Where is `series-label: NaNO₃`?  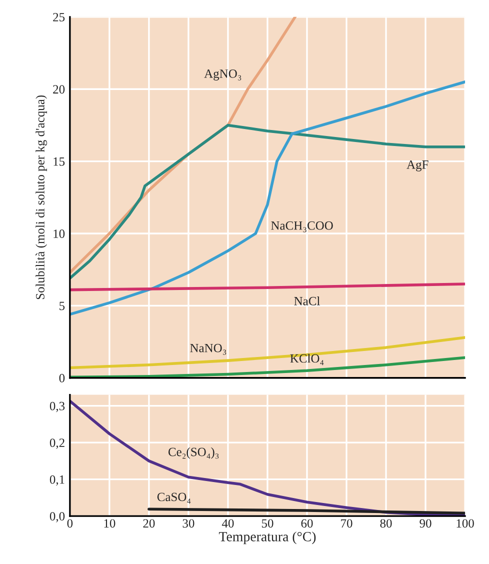 series-label: NaNO₃ is located at coordinates (208, 349).